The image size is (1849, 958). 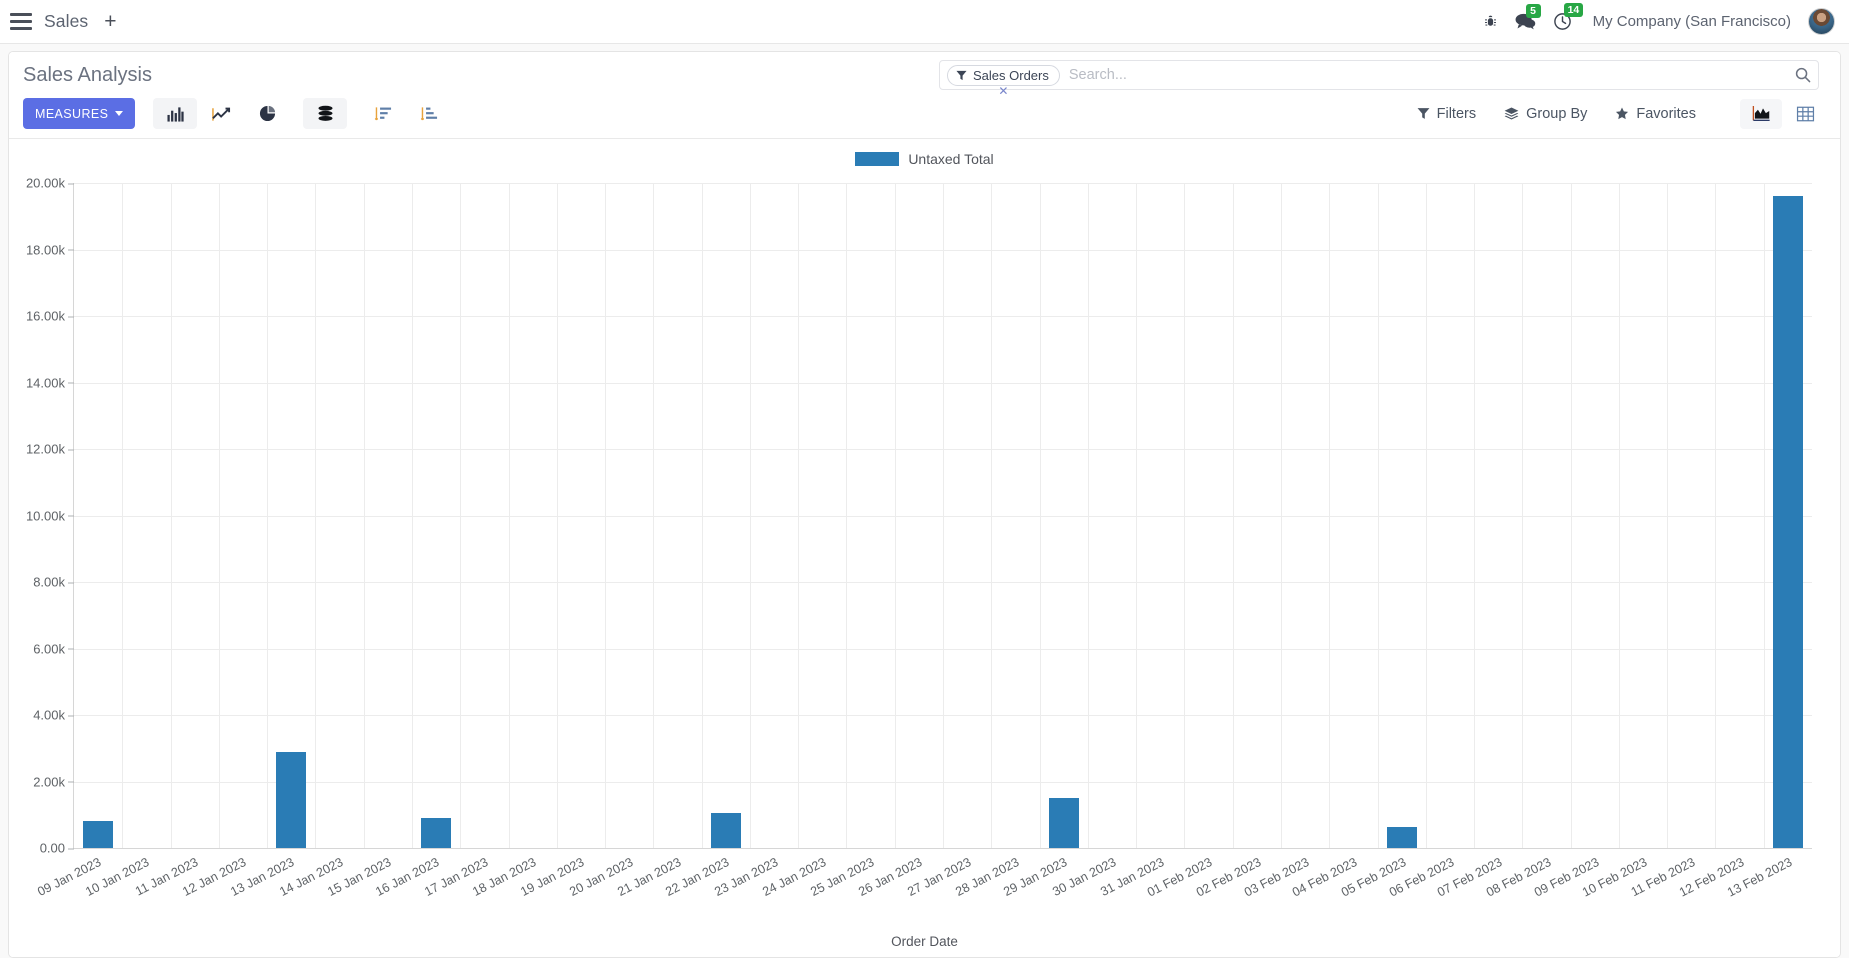 I want to click on search-icon, so click(x=1803, y=75).